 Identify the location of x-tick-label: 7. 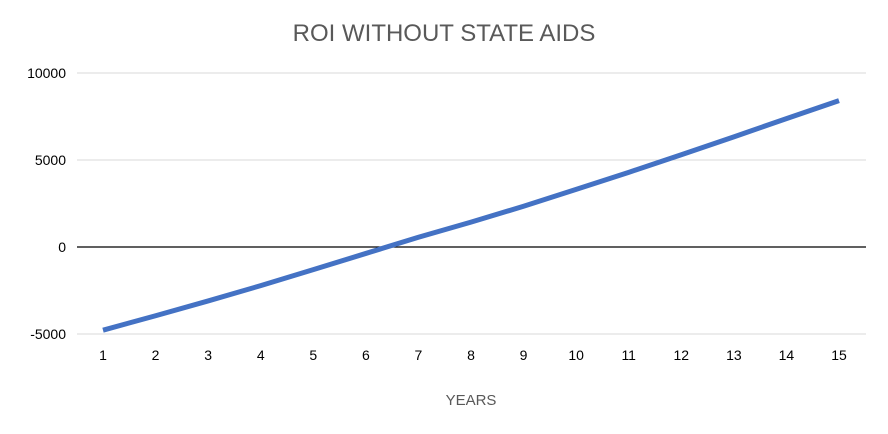
(419, 355).